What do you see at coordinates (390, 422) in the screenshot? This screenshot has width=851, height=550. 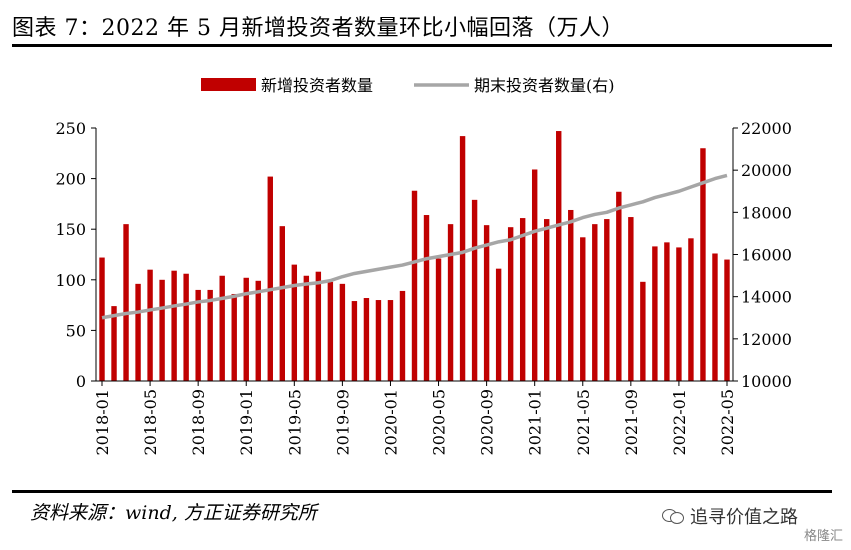 I see `x-tick-label: 2020-01` at bounding box center [390, 422].